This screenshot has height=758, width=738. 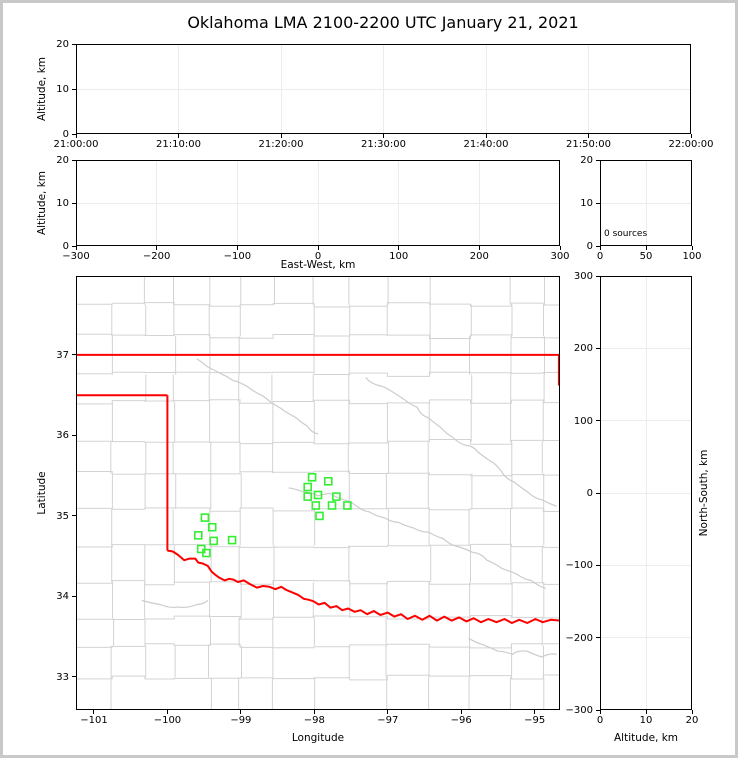 I want to click on x-tick-label: −200, so click(x=156, y=256).